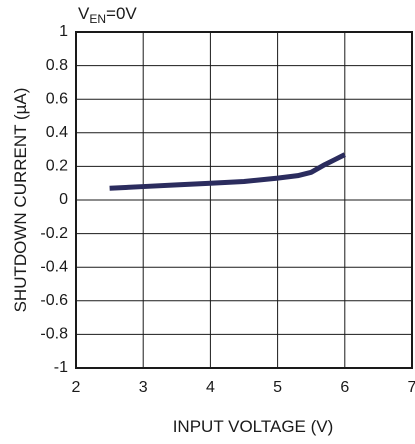  What do you see at coordinates (143, 387) in the screenshot?
I see `x-tick-label: 3` at bounding box center [143, 387].